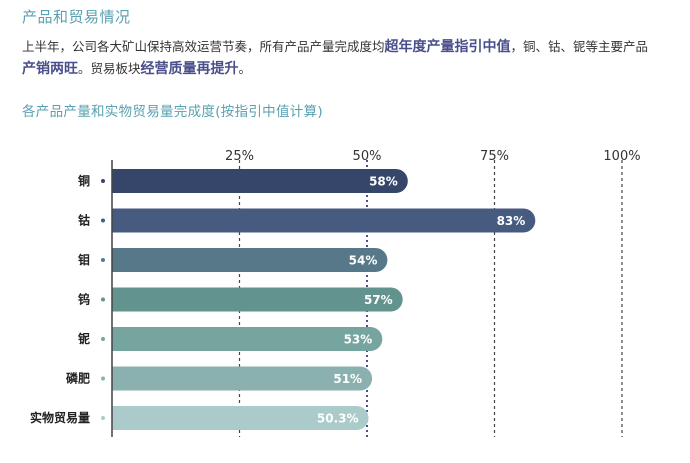 The height and width of the screenshot is (463, 690). What do you see at coordinates (347, 379) in the screenshot?
I see `value-label-5: 51%` at bounding box center [347, 379].